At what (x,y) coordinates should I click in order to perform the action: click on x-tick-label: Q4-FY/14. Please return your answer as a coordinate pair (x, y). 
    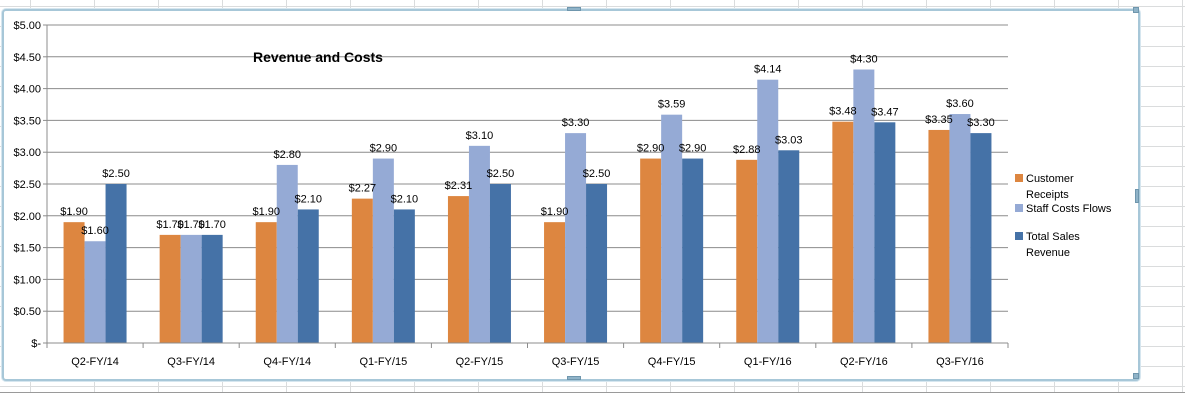
    Looking at the image, I should click on (287, 362).